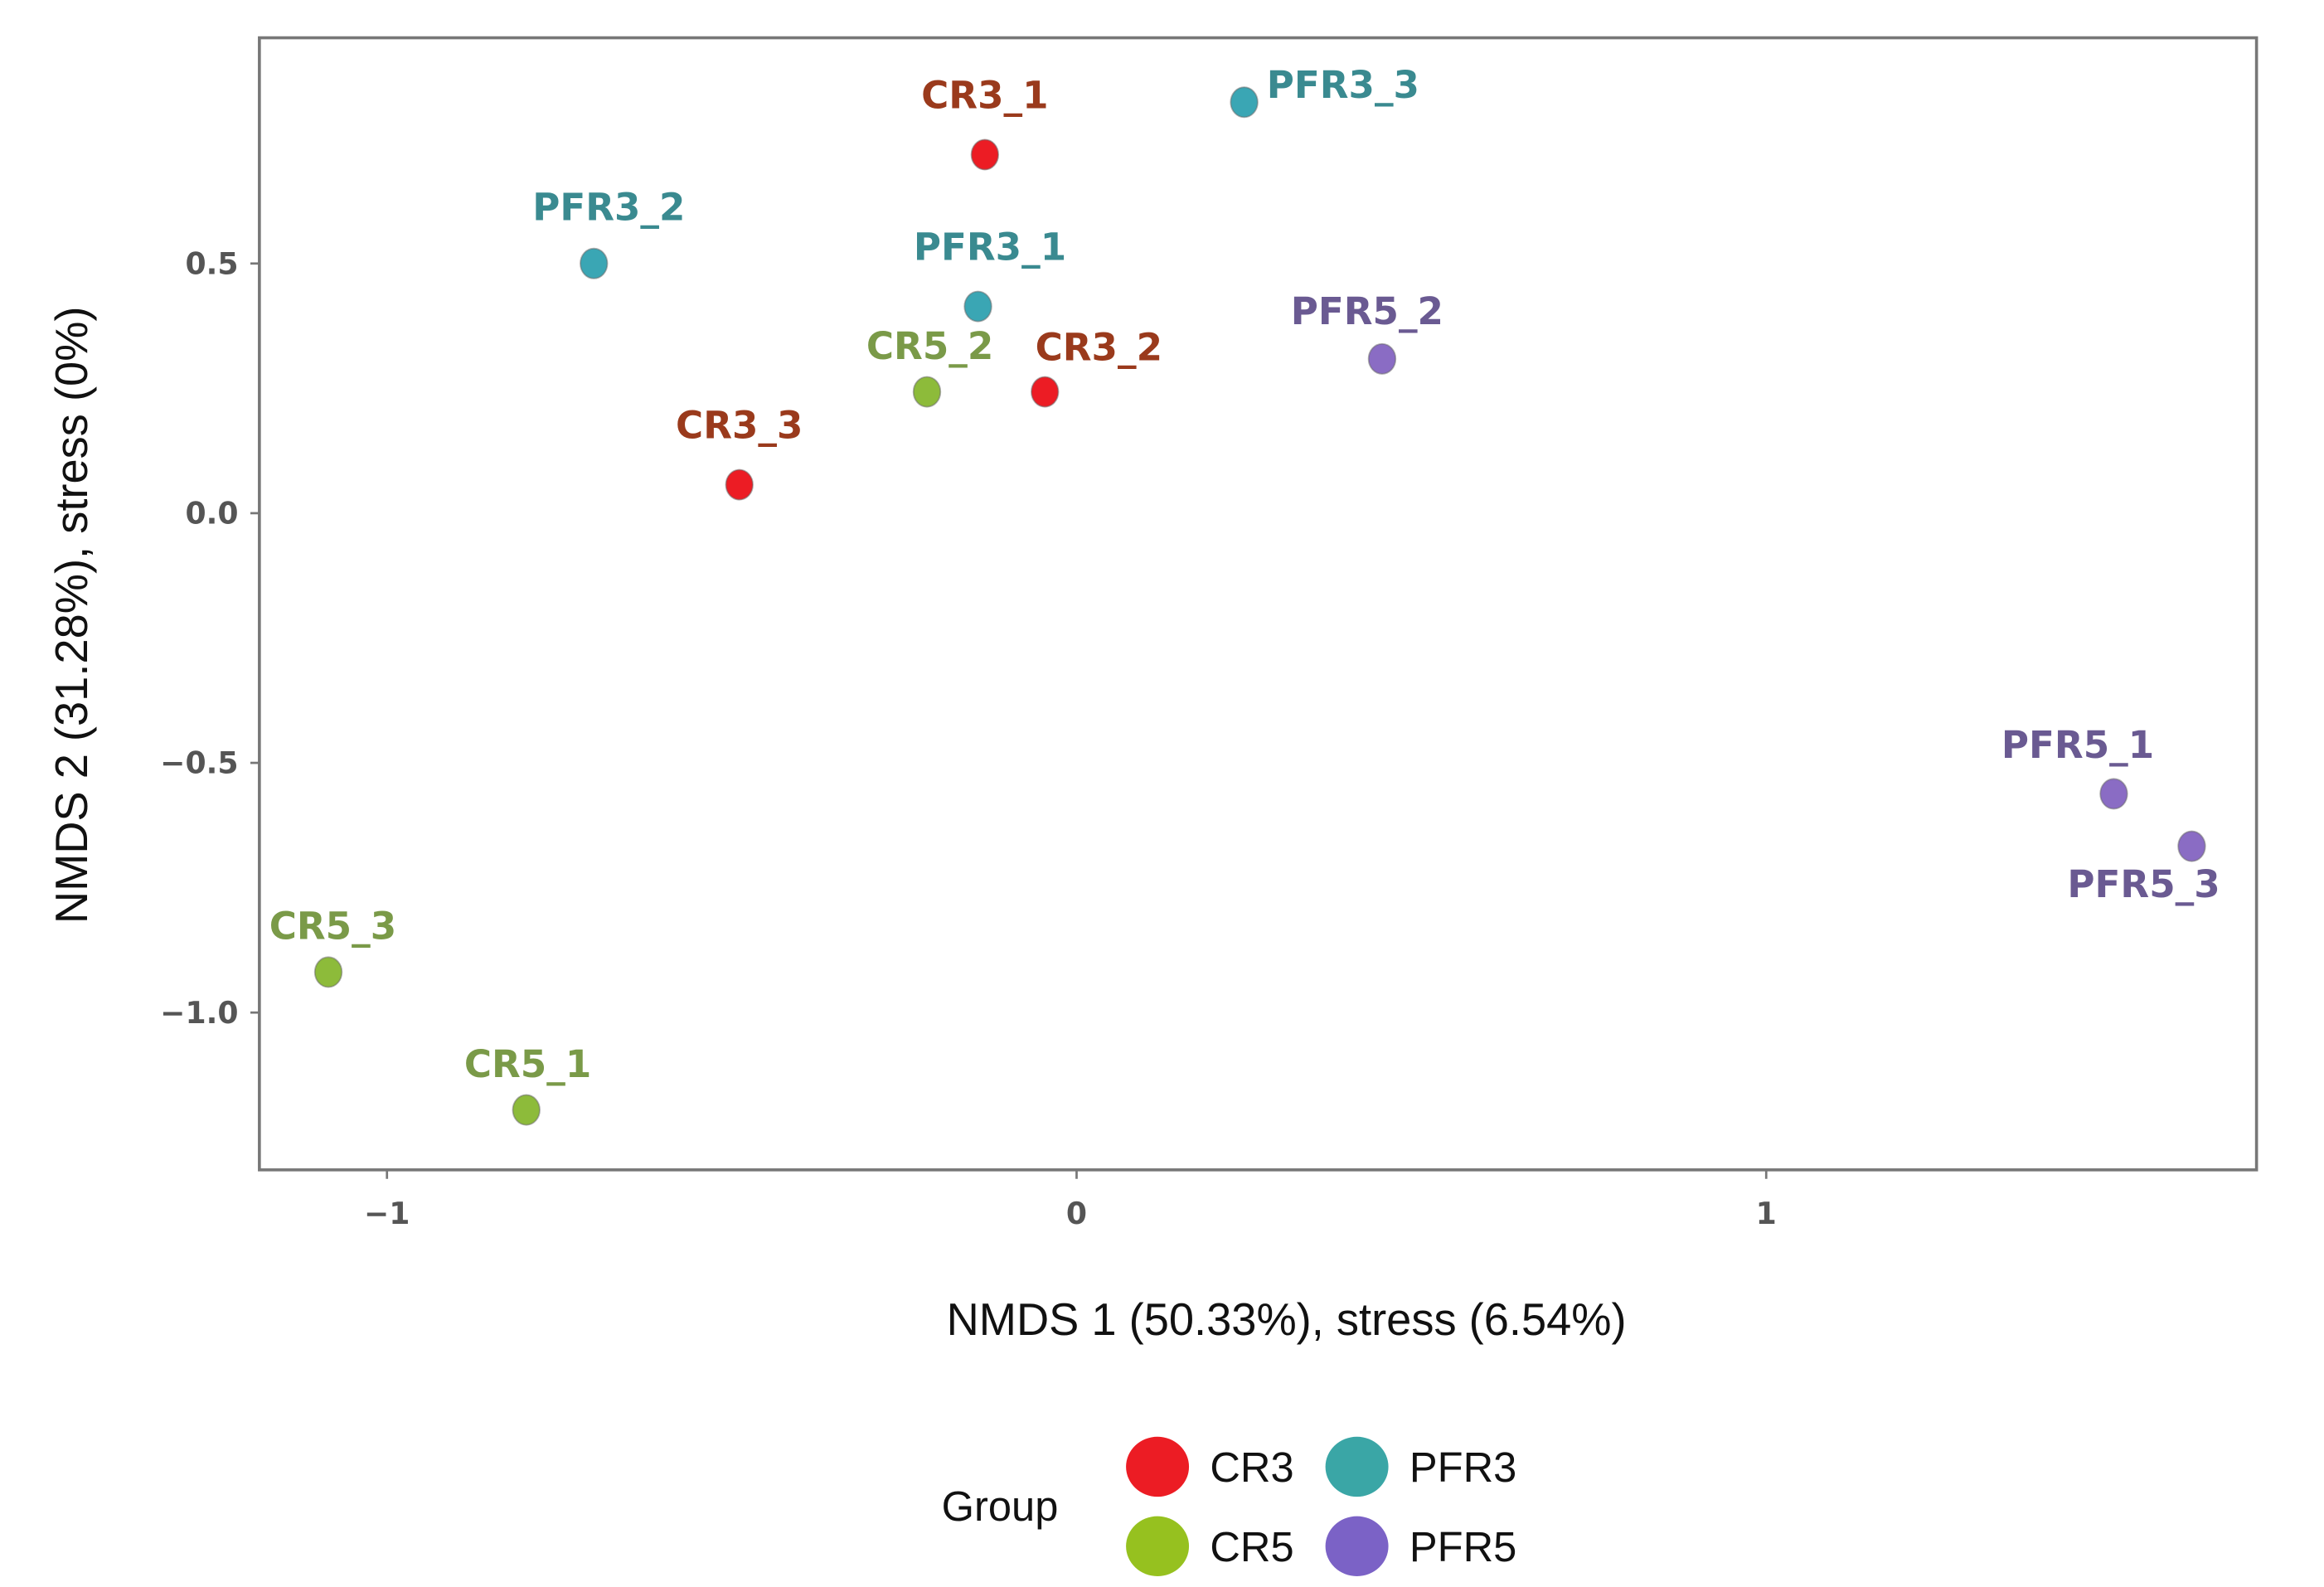  I want to click on data-point-cr3-1: CR3_1, so click(985, 122).